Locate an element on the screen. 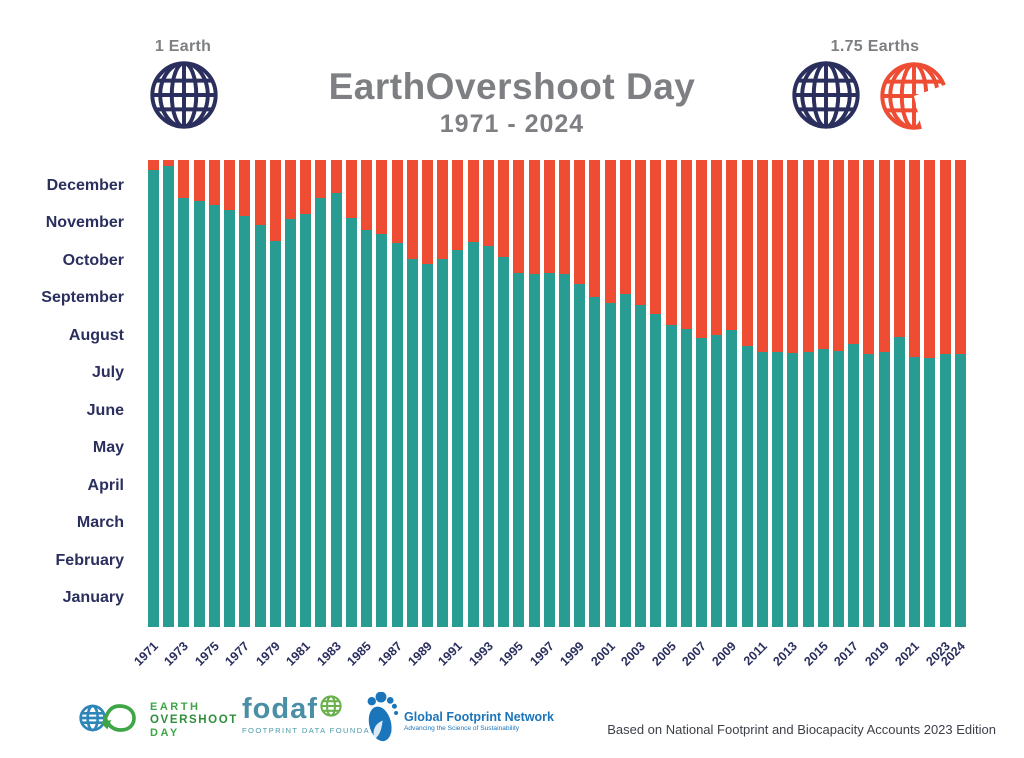 Image resolution: width=1024 pixels, height=758 pixels. month-label-february: February is located at coordinates (89, 560).